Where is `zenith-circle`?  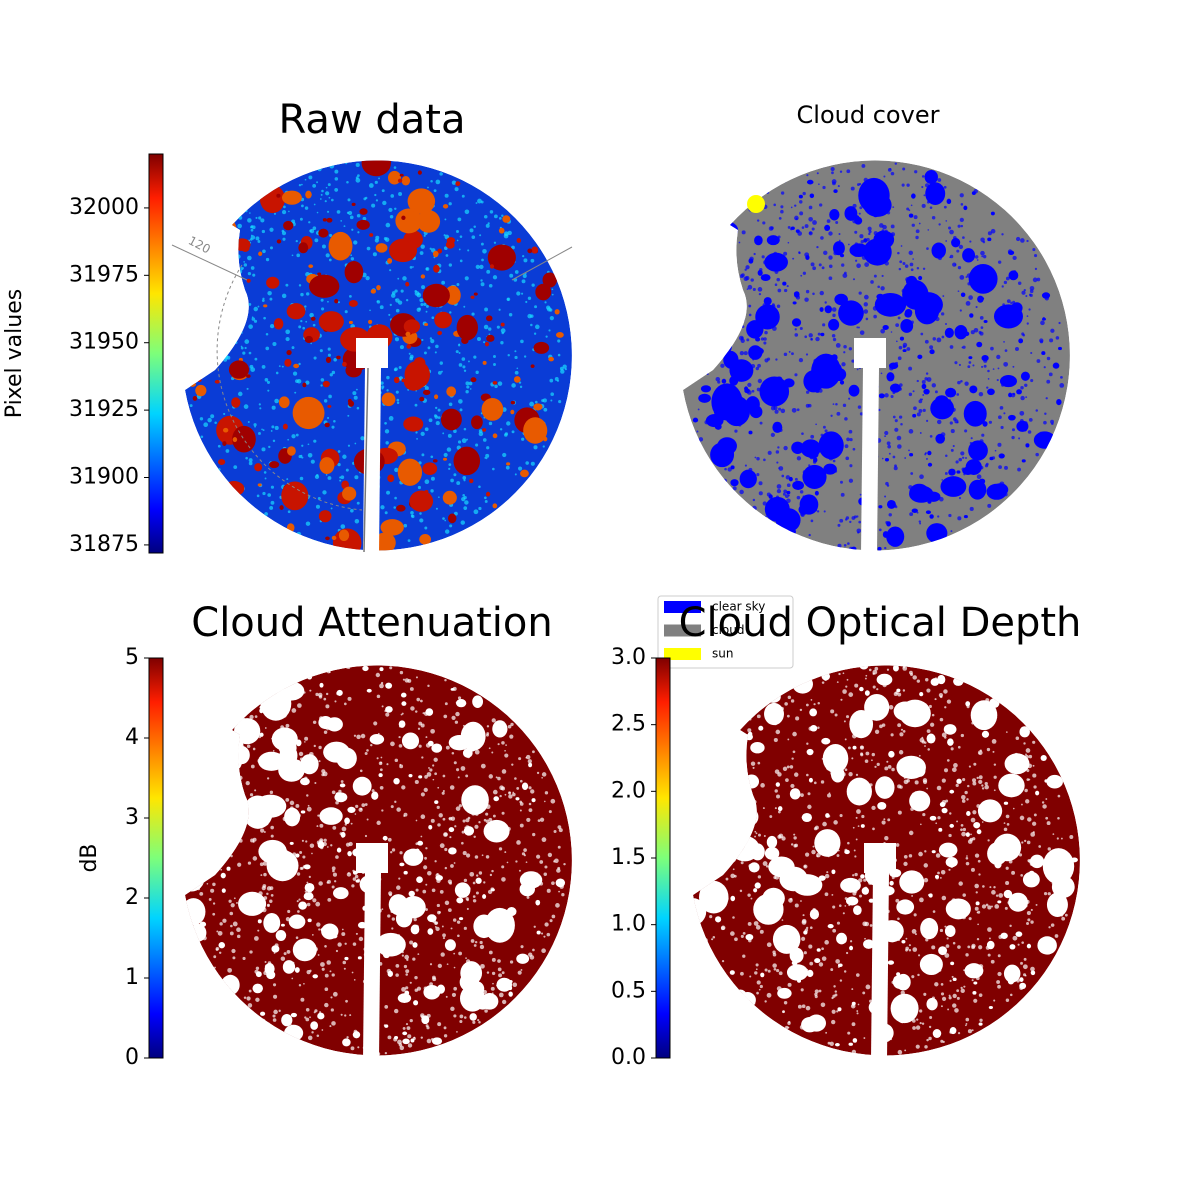 zenith-circle is located at coordinates (289, 387).